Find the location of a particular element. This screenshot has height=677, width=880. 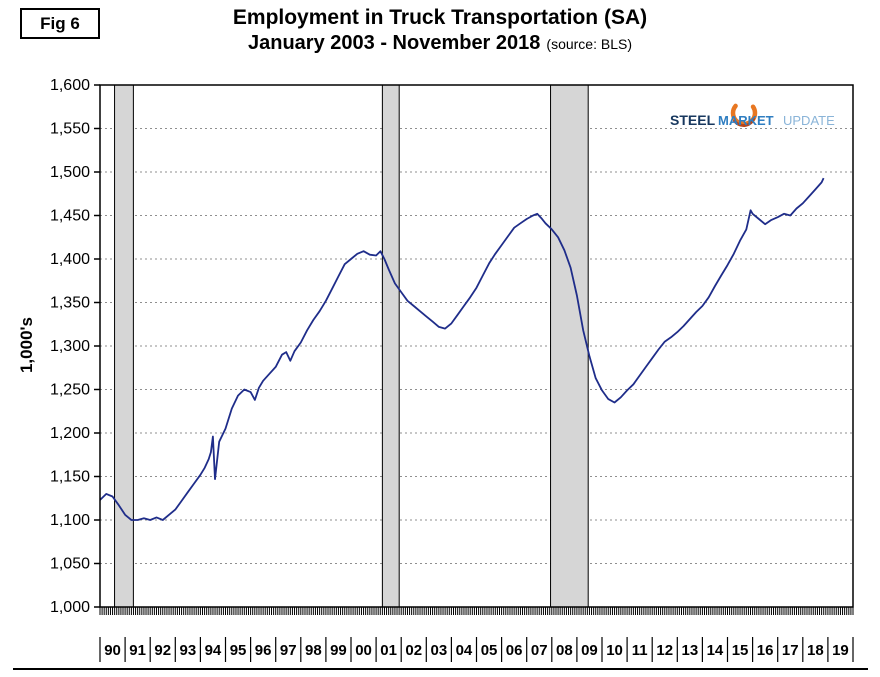

x-tick-label: 14 is located at coordinates (715, 650).